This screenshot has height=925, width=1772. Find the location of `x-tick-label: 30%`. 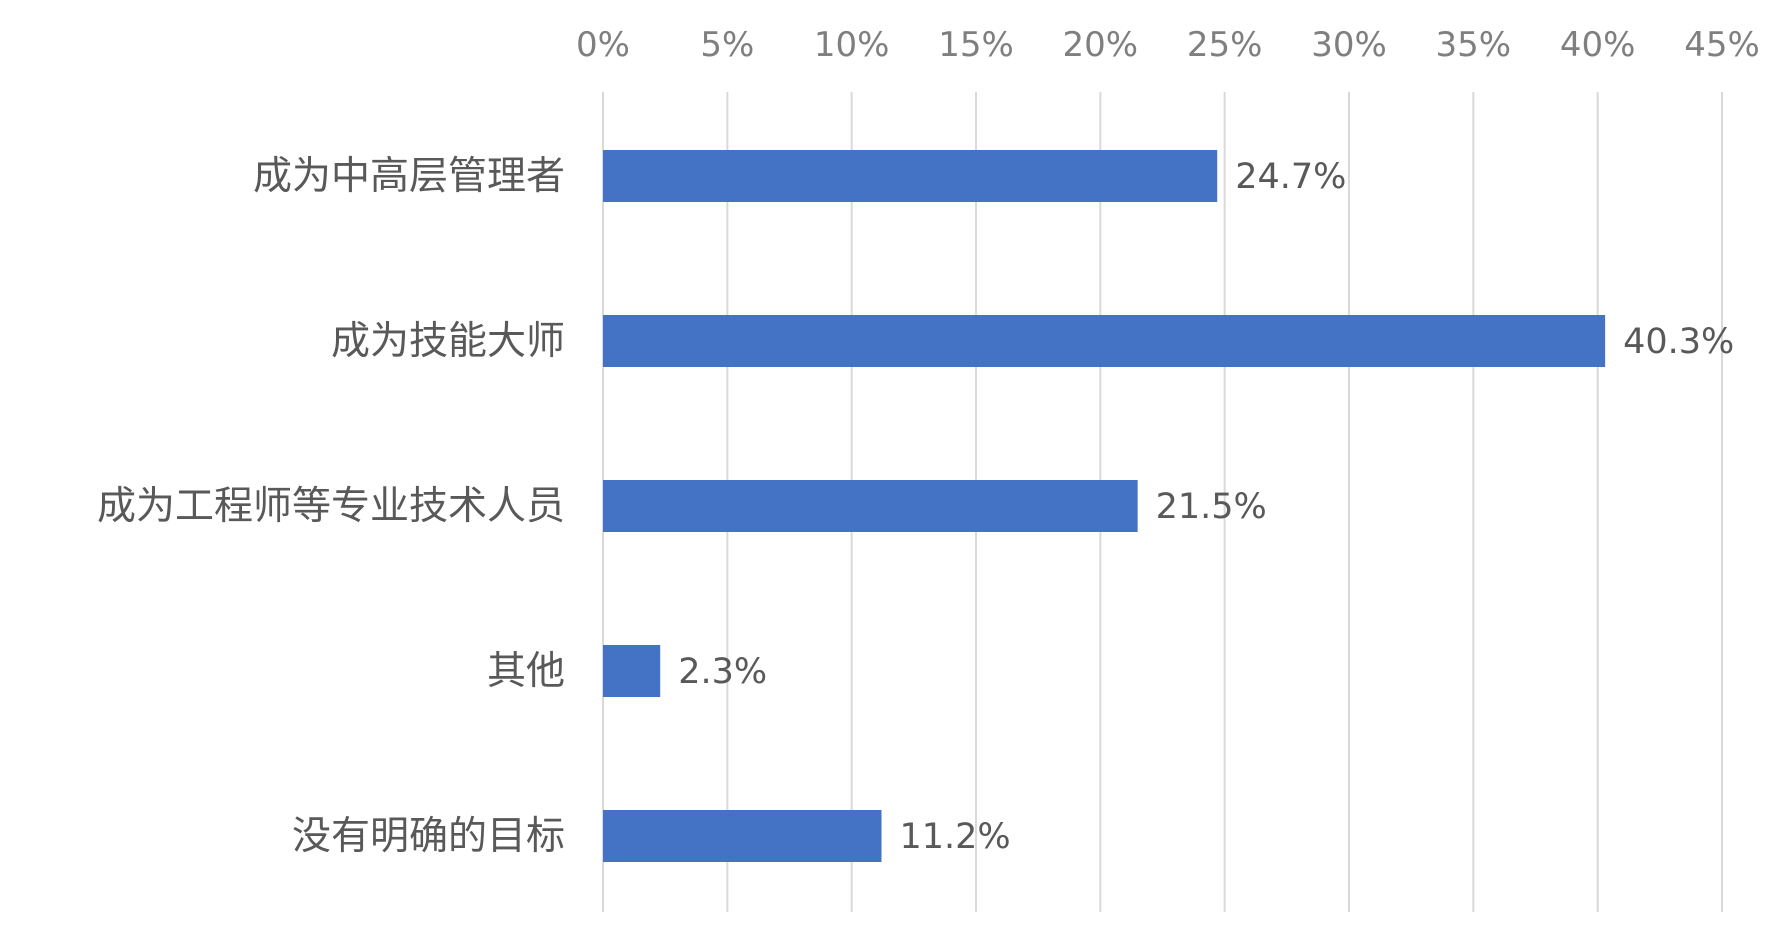

x-tick-label: 30% is located at coordinates (1349, 45).